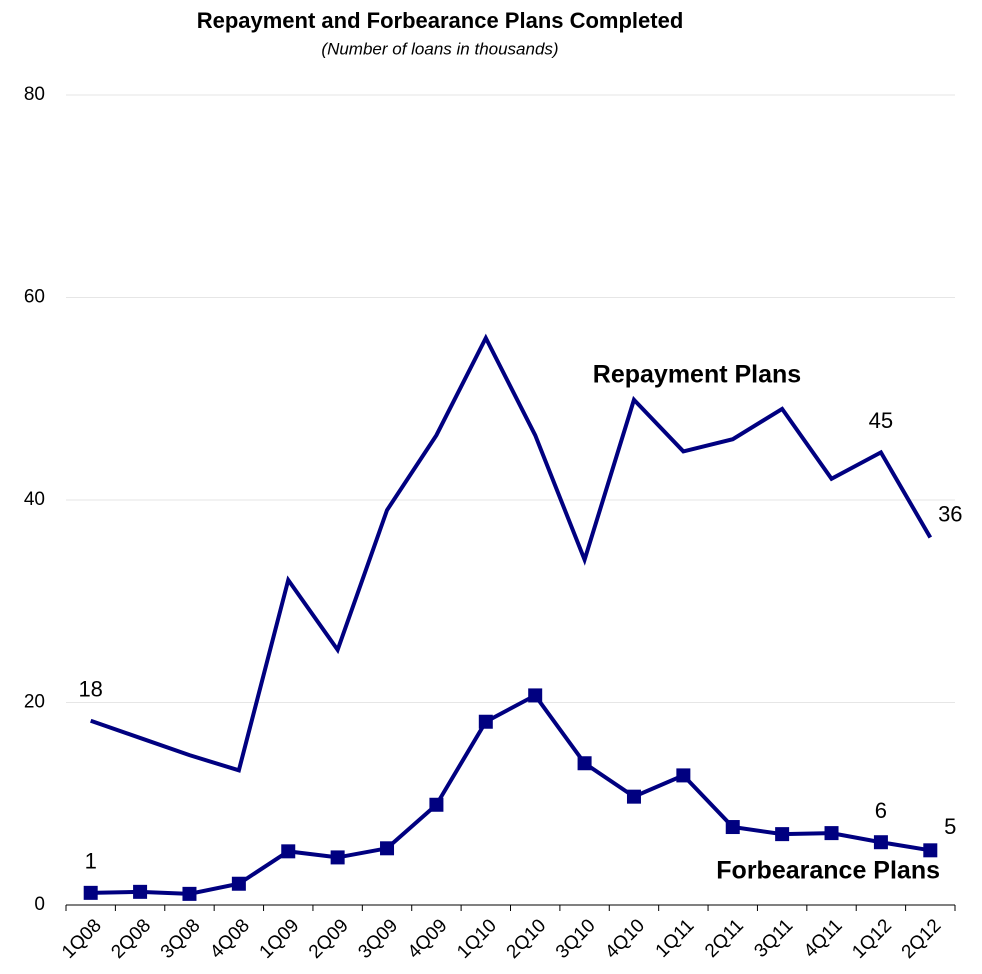 The image size is (982, 974). What do you see at coordinates (527, 939) in the screenshot?
I see `x-tick-label: 2Q10` at bounding box center [527, 939].